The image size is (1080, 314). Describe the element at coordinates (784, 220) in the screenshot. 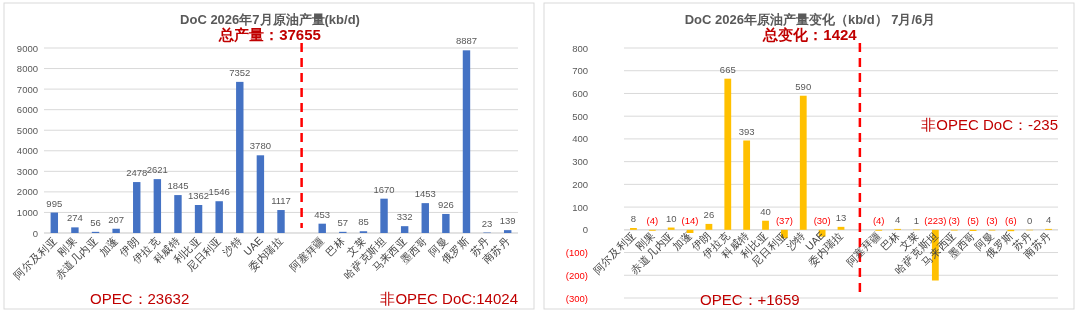

I see `data-label: (37)` at that location.